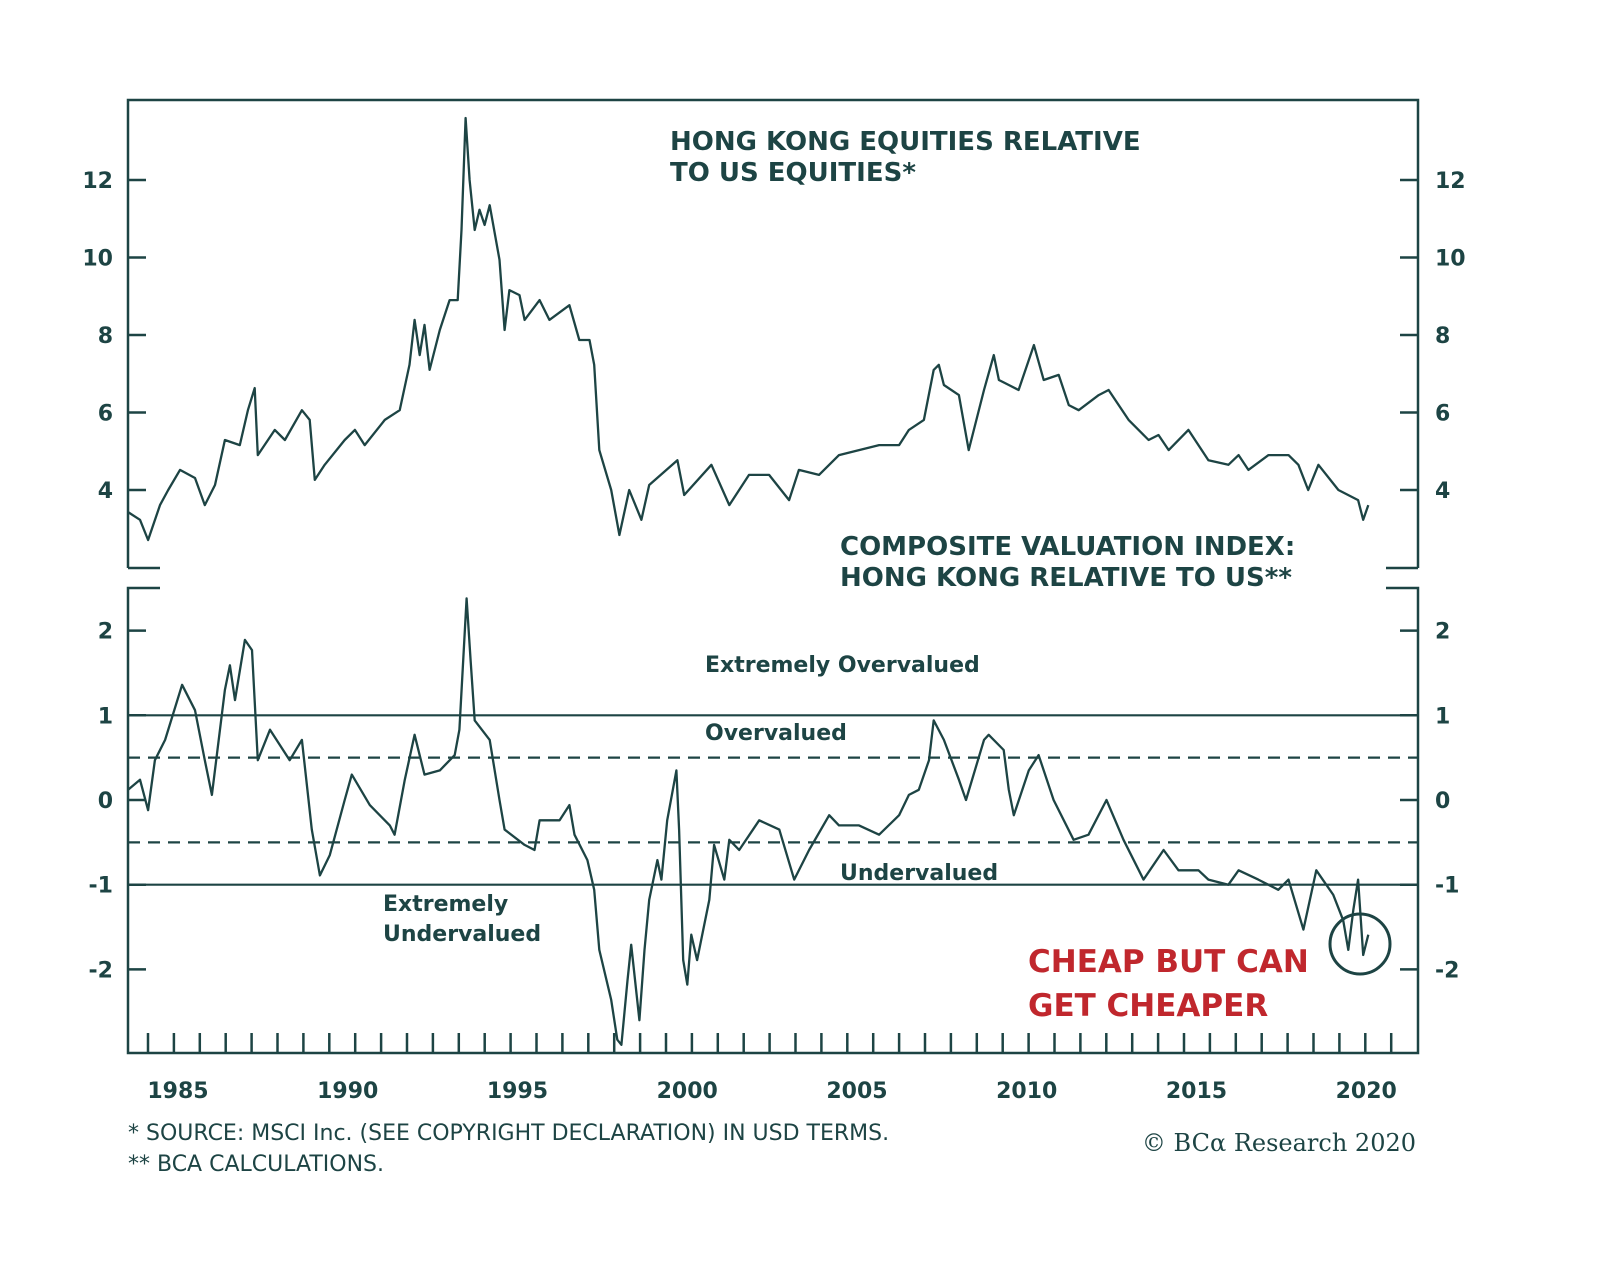 Image resolution: width=1600 pixels, height=1267 pixels. What do you see at coordinates (105, 801) in the screenshot?
I see `bottom-left-ytick-label: 0` at bounding box center [105, 801].